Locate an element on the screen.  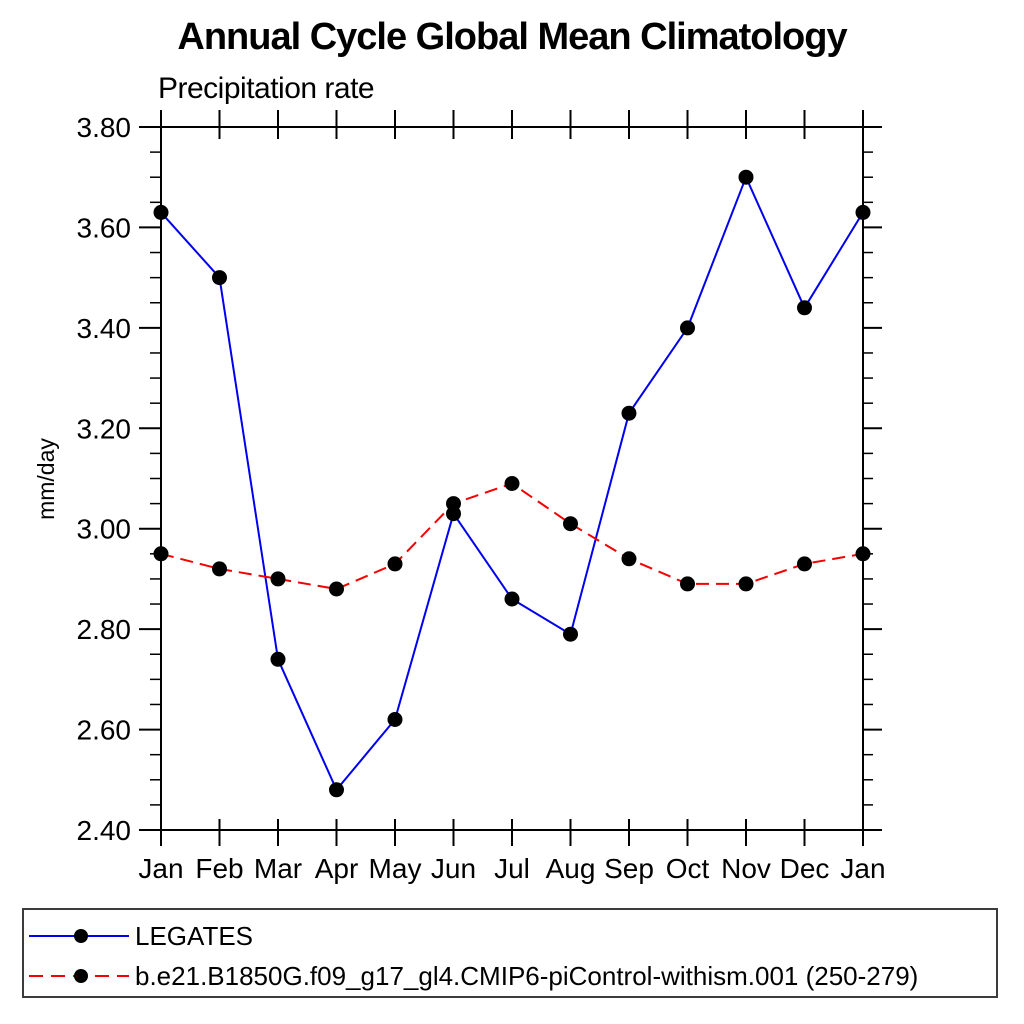
y-tick-label: 3.20 is located at coordinates (104, 428).